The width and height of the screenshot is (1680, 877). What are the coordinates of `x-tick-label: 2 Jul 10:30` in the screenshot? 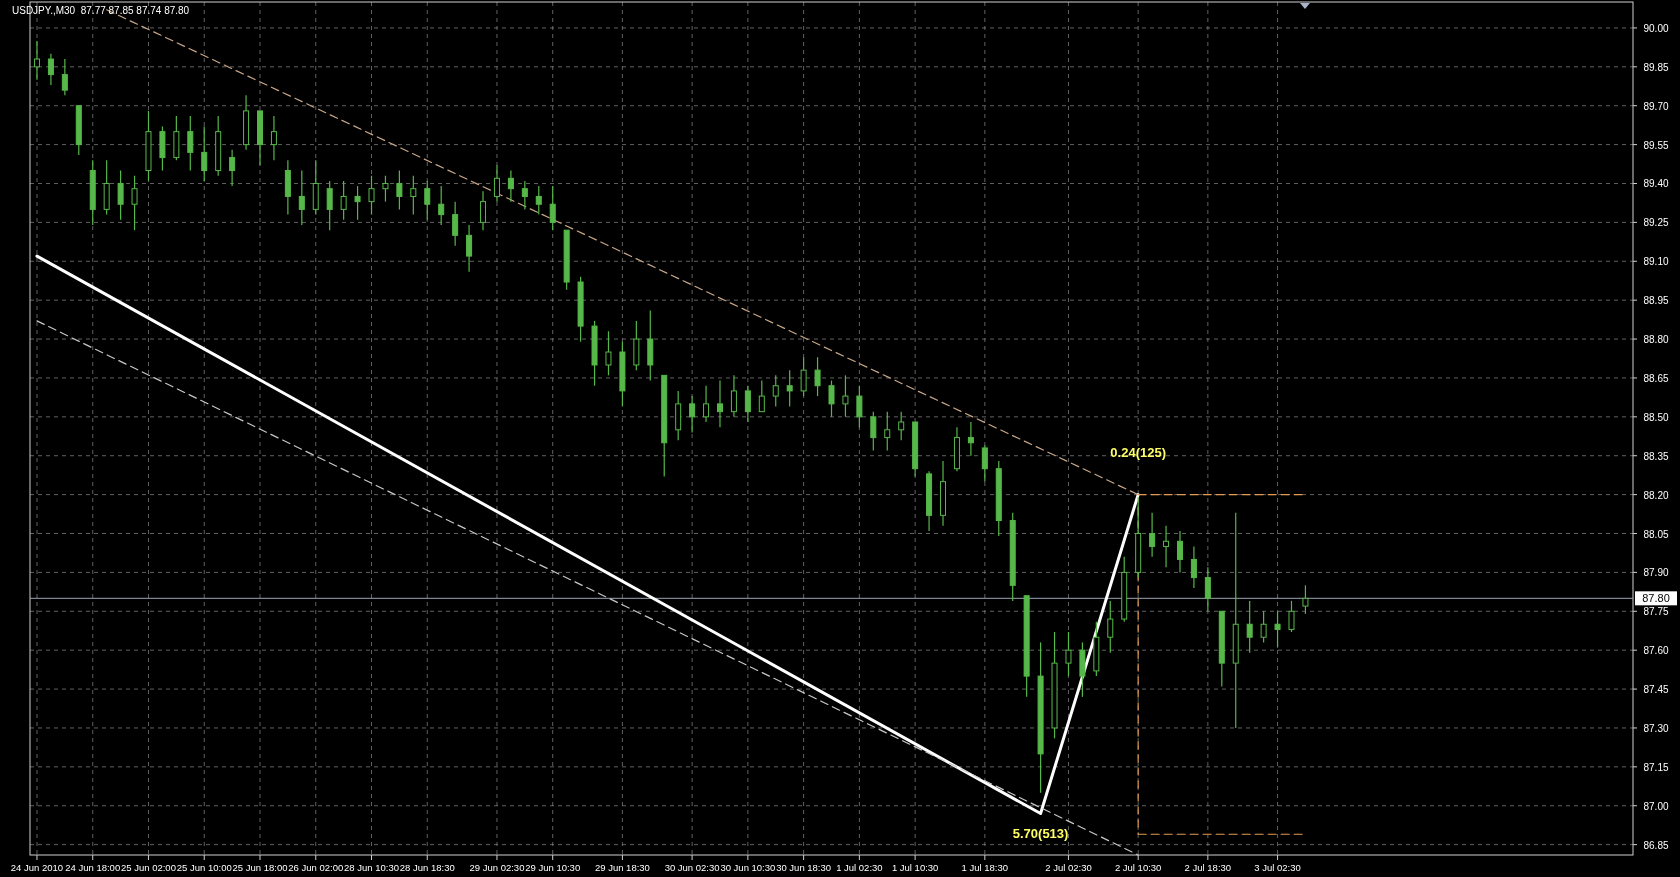 It's located at (1138, 867).